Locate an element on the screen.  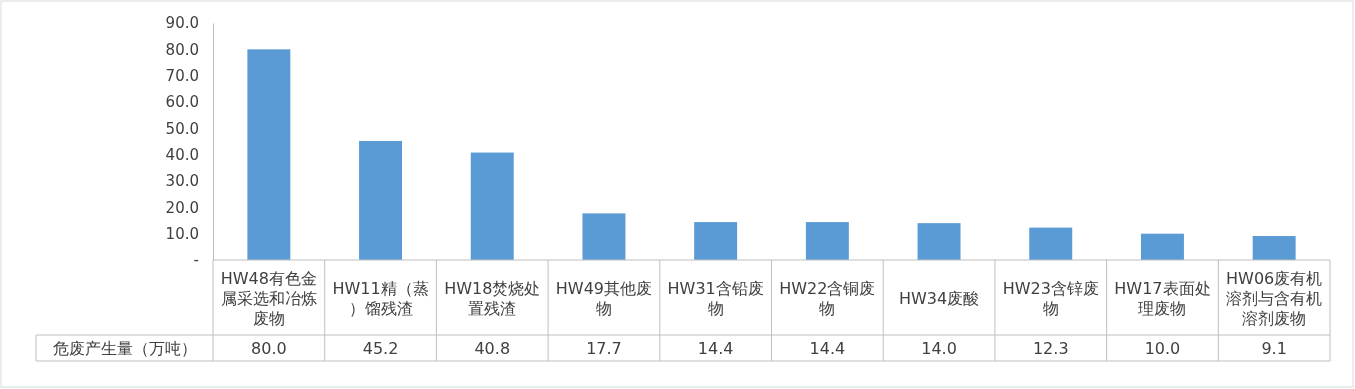
data-label: 40.8 is located at coordinates (492, 348).